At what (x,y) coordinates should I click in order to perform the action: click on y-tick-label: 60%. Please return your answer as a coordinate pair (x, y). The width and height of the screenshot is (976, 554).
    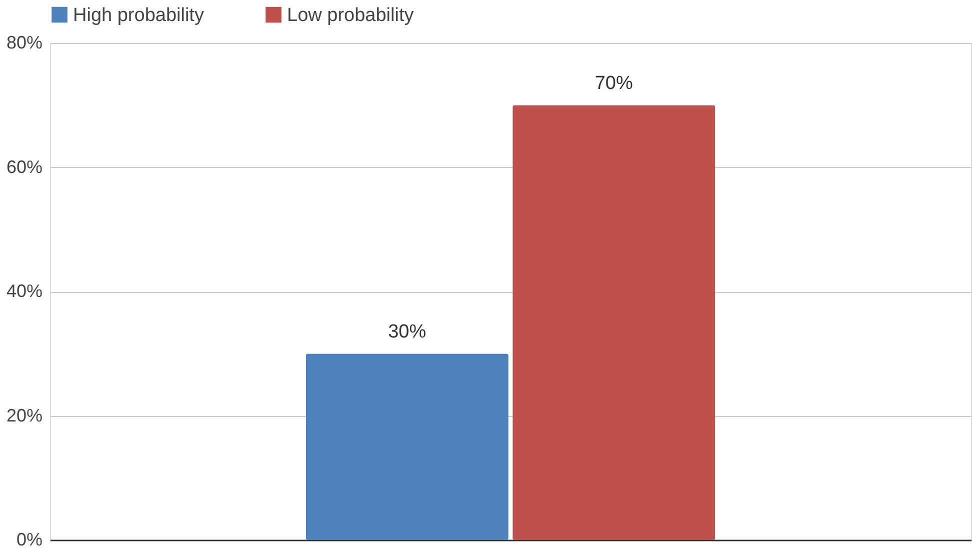
    Looking at the image, I should click on (24, 166).